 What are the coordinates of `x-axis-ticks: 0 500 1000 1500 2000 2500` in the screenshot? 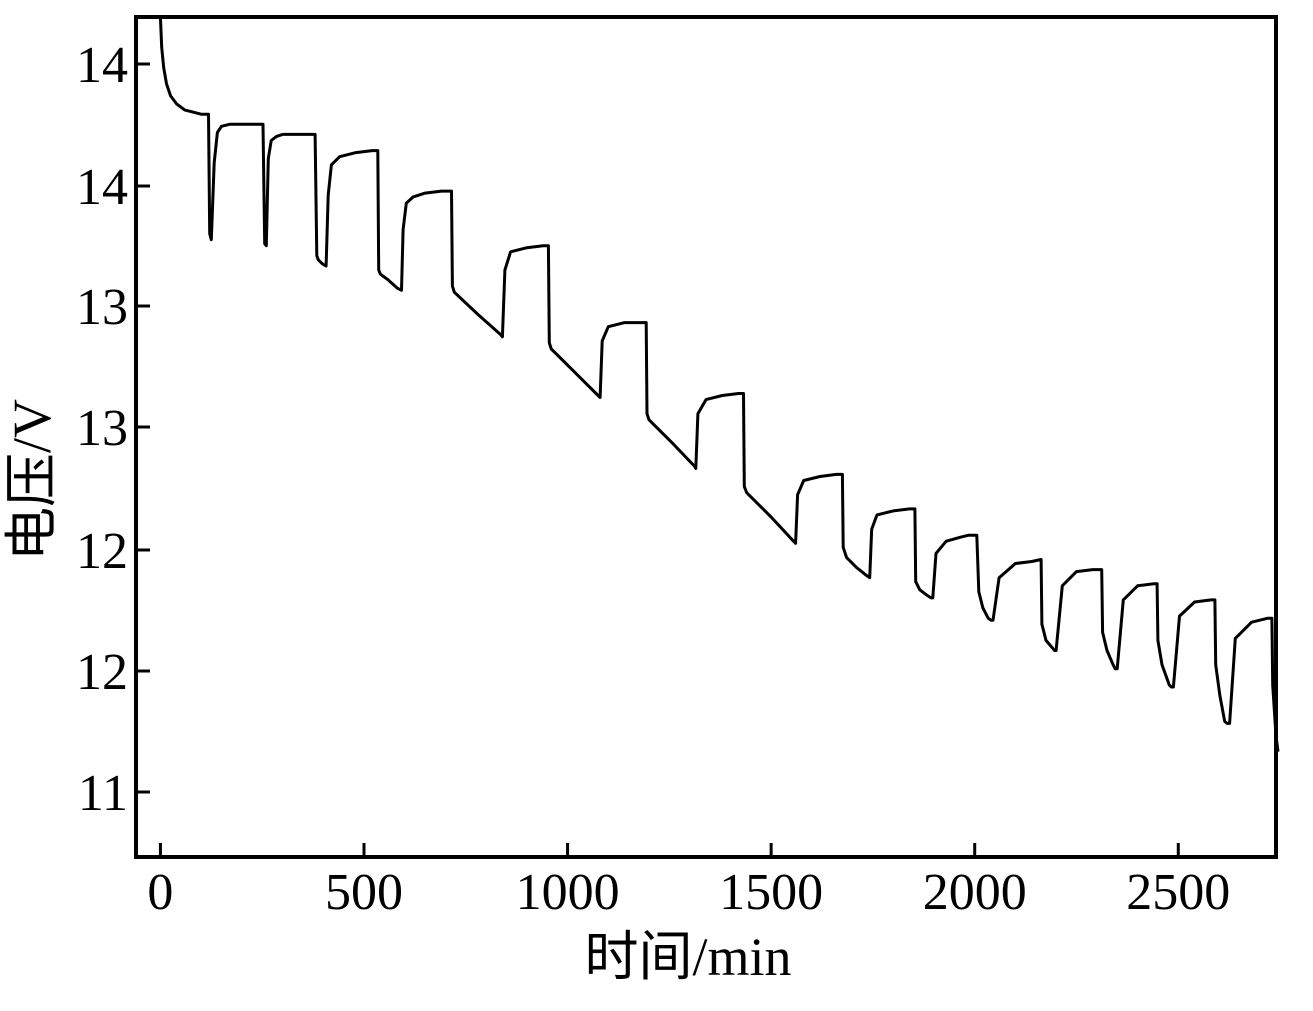 It's located at (688, 882).